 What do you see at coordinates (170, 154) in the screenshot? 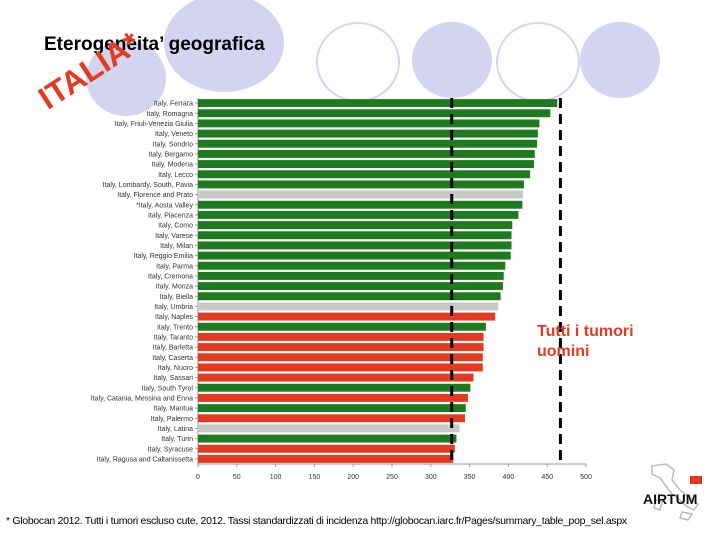
I see `category-label: Italy, Bergamo` at bounding box center [170, 154].